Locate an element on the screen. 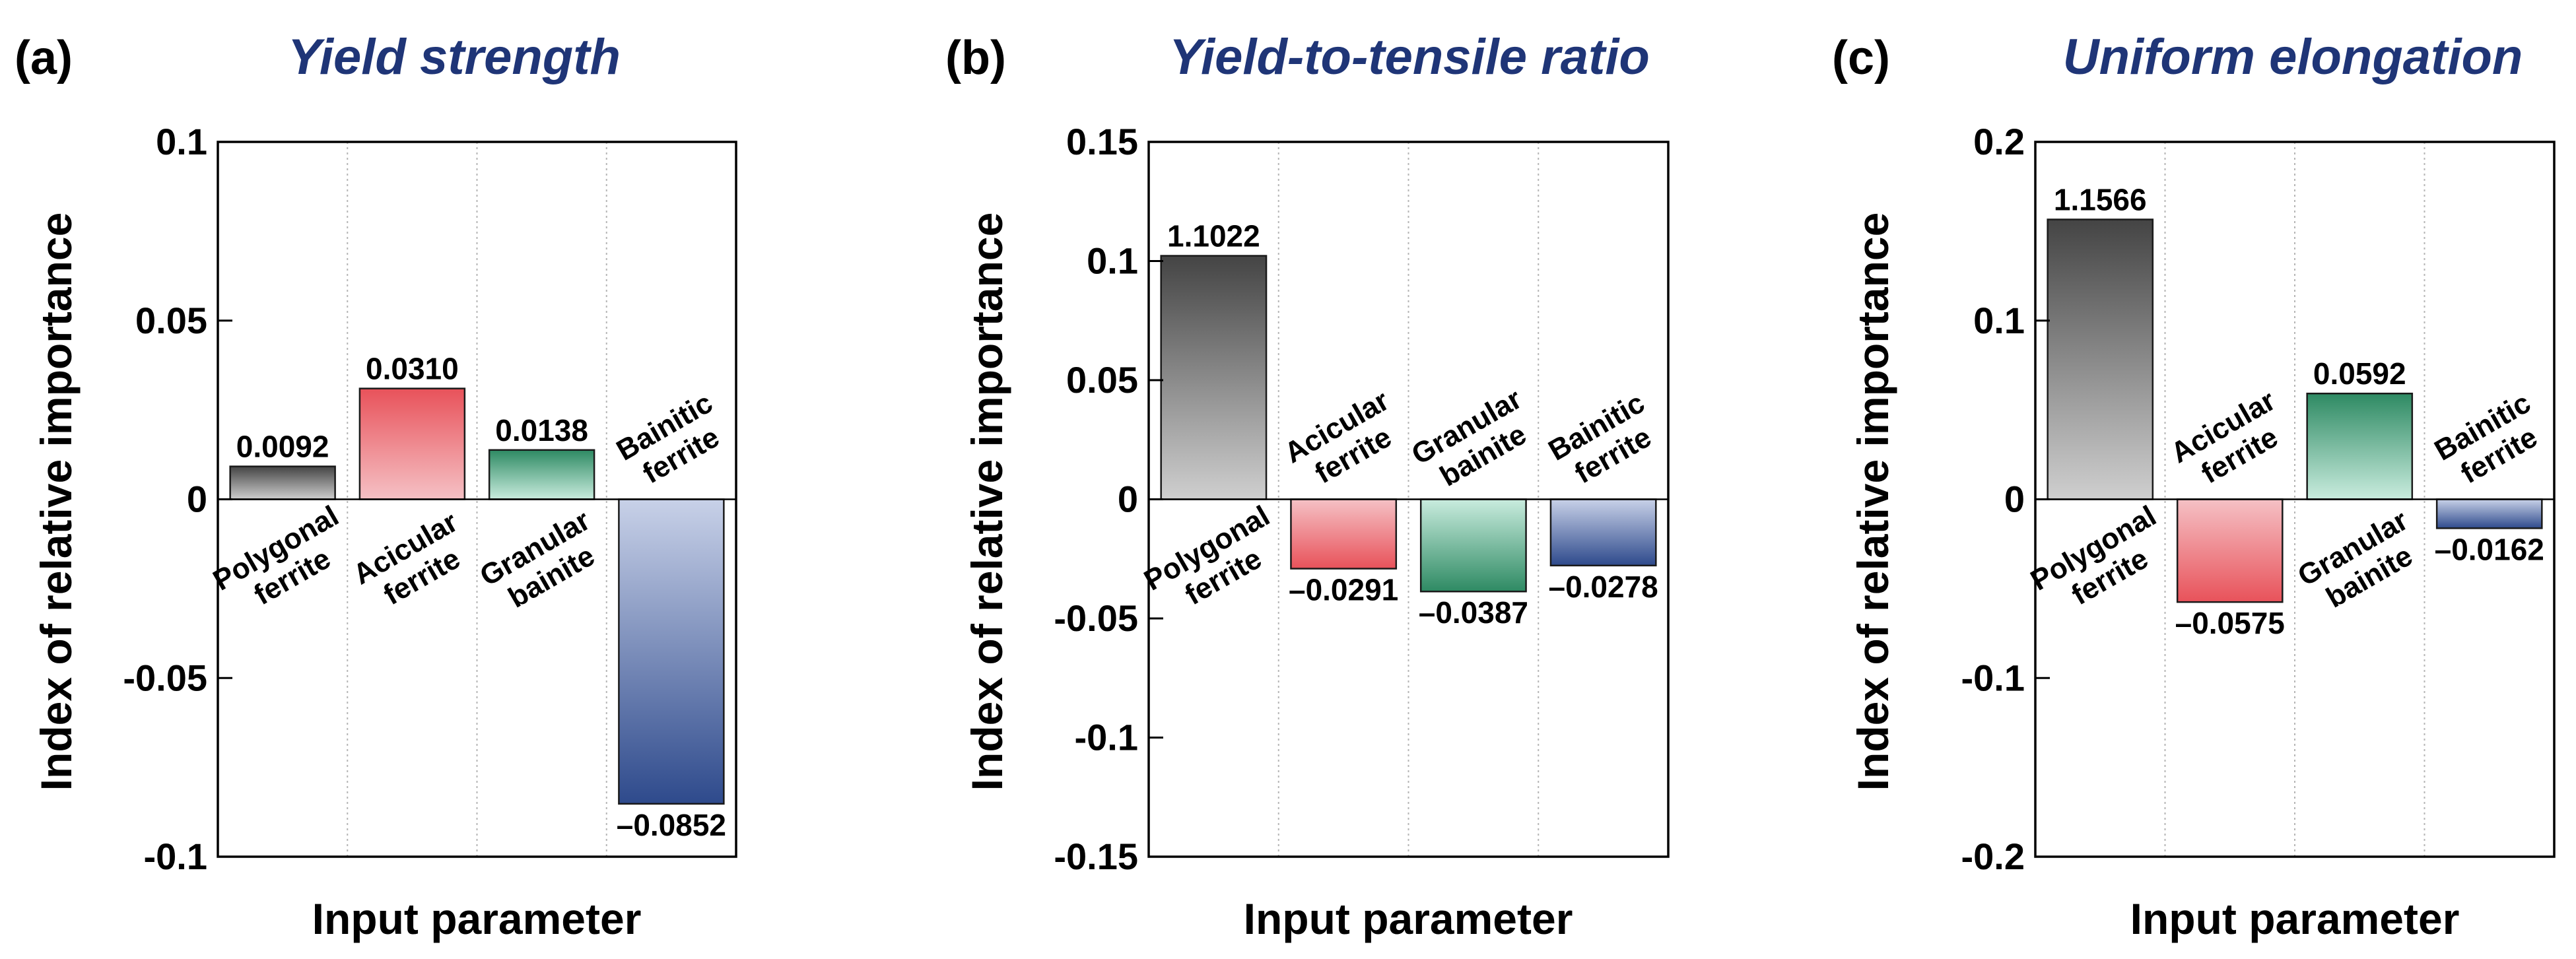  chart-title: Yield-to-tensile ratio is located at coordinates (1410, 57).